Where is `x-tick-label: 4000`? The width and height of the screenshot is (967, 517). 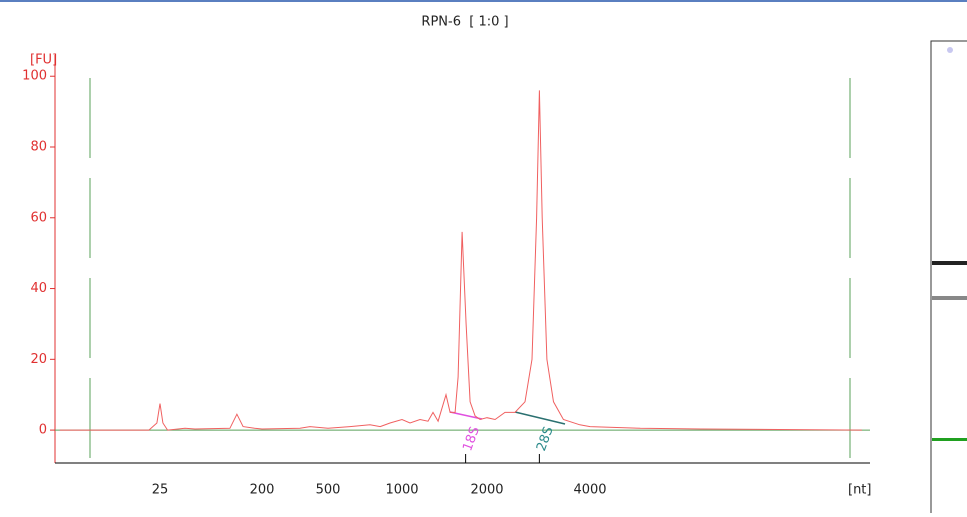
x-tick-label: 4000 is located at coordinates (589, 490).